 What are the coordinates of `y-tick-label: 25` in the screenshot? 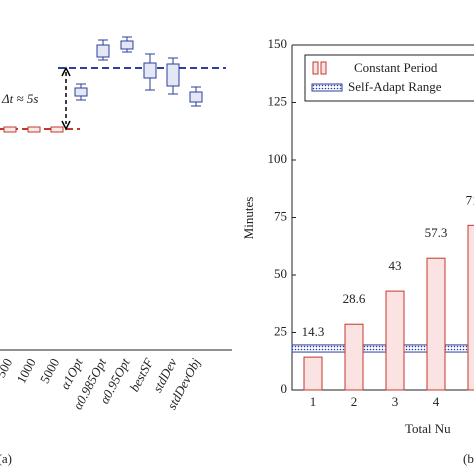 It's located at (280, 330).